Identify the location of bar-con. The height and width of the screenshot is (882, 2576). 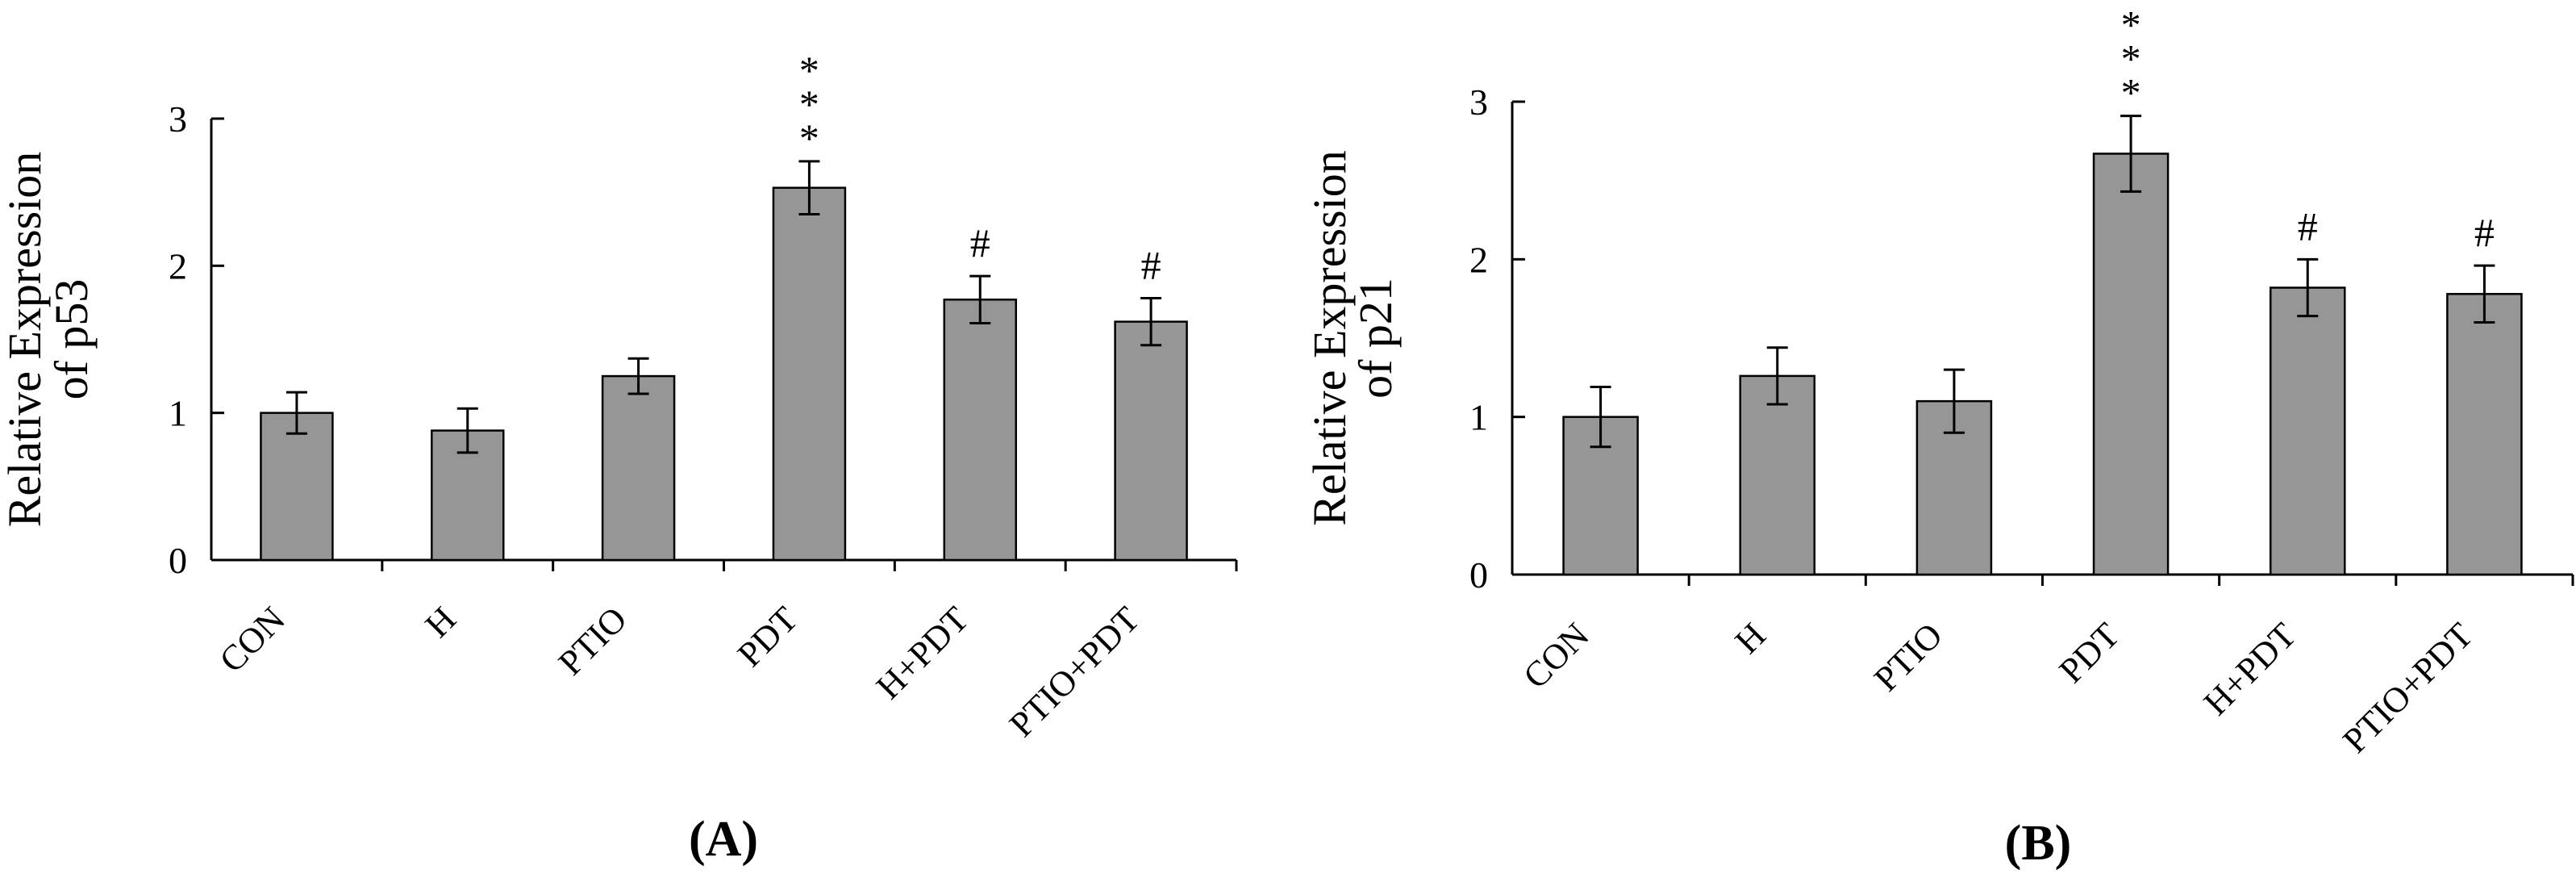
(297, 487).